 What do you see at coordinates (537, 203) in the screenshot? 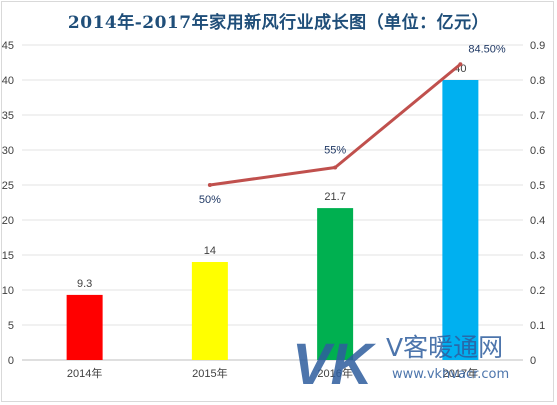
I see `right-axis-ticks: 0 0.1 0.2 0.3 0.4 0.5 0.6 0.7 0.8 0.9` at bounding box center [537, 203].